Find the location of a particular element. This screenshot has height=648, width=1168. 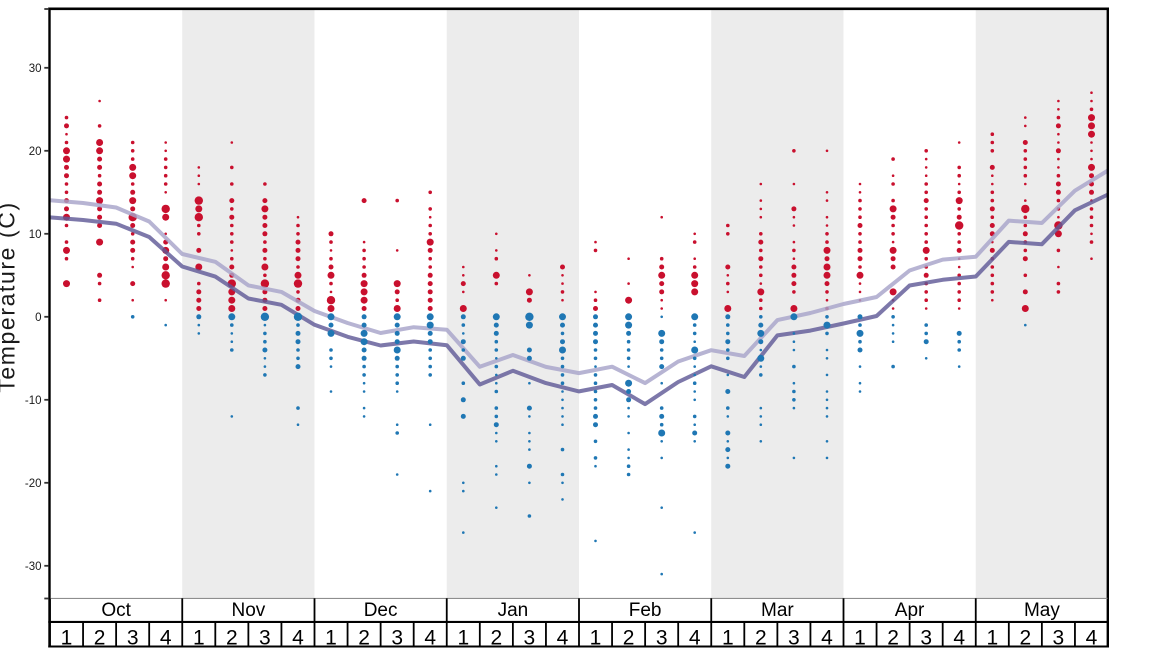

svg-text: Mar is located at coordinates (777, 610).